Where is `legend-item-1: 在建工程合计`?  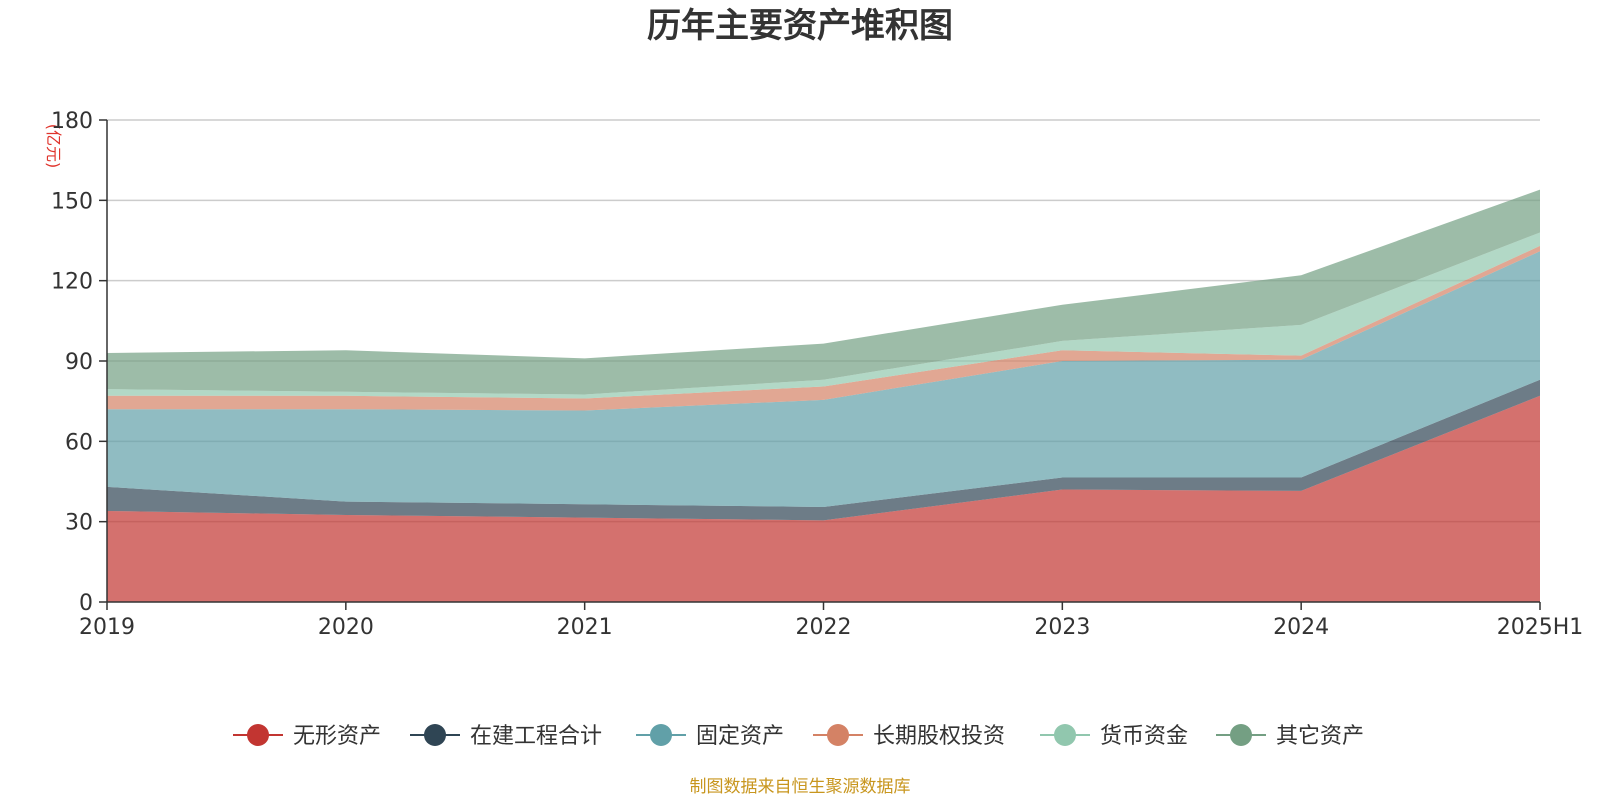 legend-item-1: 在建工程合计 is located at coordinates (506, 736).